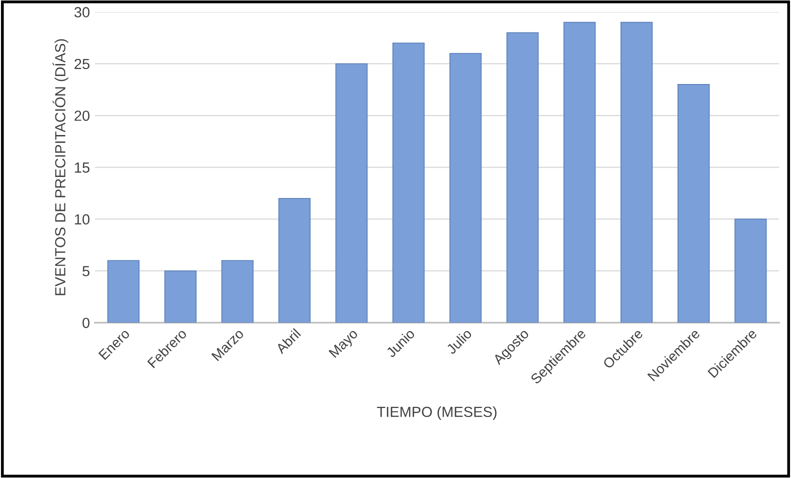 The height and width of the screenshot is (478, 791). Describe the element at coordinates (436, 413) in the screenshot. I see `x-axis-title: TIEMPO (MESES)` at that location.